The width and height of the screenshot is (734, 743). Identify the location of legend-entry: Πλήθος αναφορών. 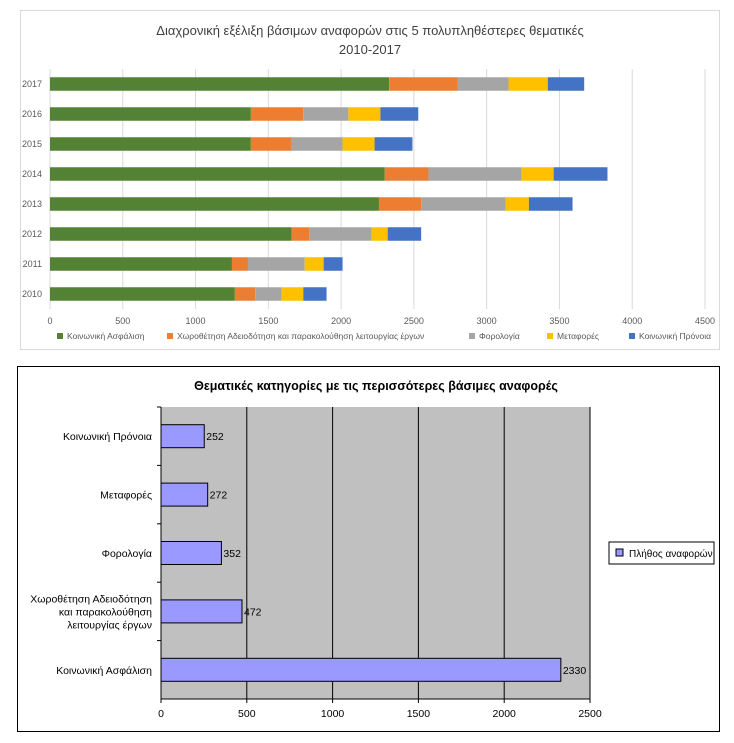
(671, 554).